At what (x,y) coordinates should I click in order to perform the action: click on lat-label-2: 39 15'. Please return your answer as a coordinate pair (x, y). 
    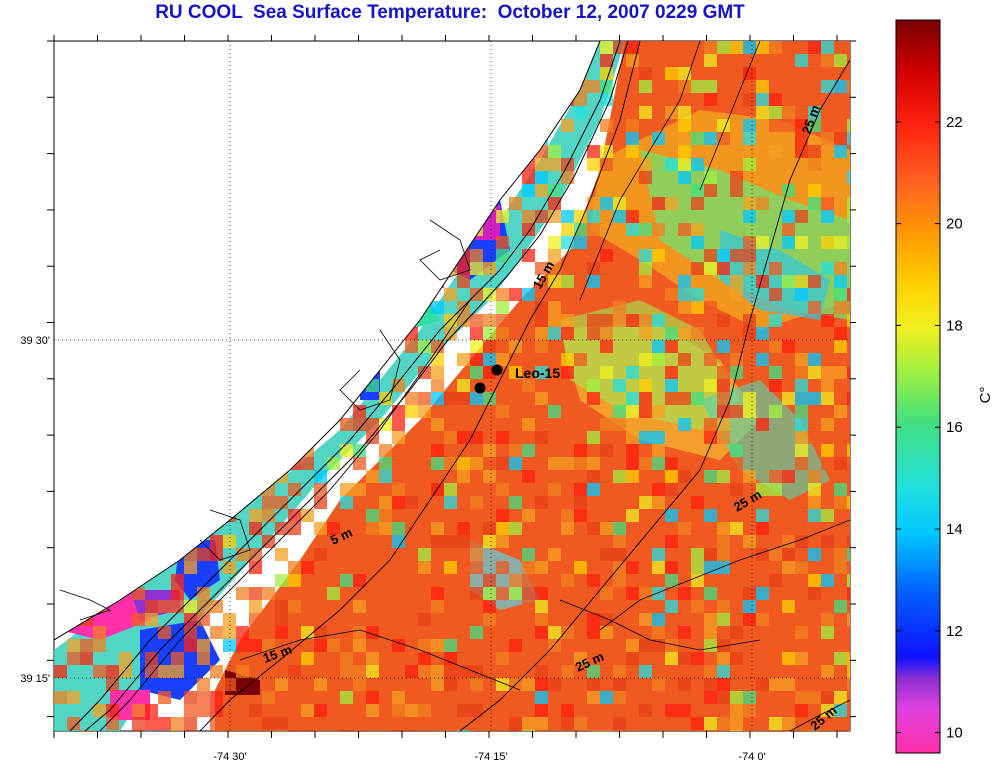
    Looking at the image, I should click on (35, 679).